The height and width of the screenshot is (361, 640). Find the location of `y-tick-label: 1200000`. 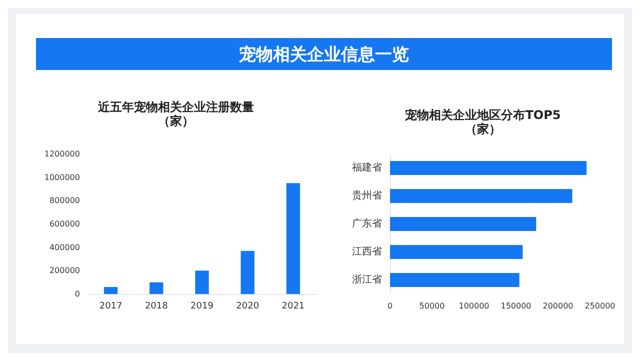

y-tick-label: 1200000 is located at coordinates (62, 154).